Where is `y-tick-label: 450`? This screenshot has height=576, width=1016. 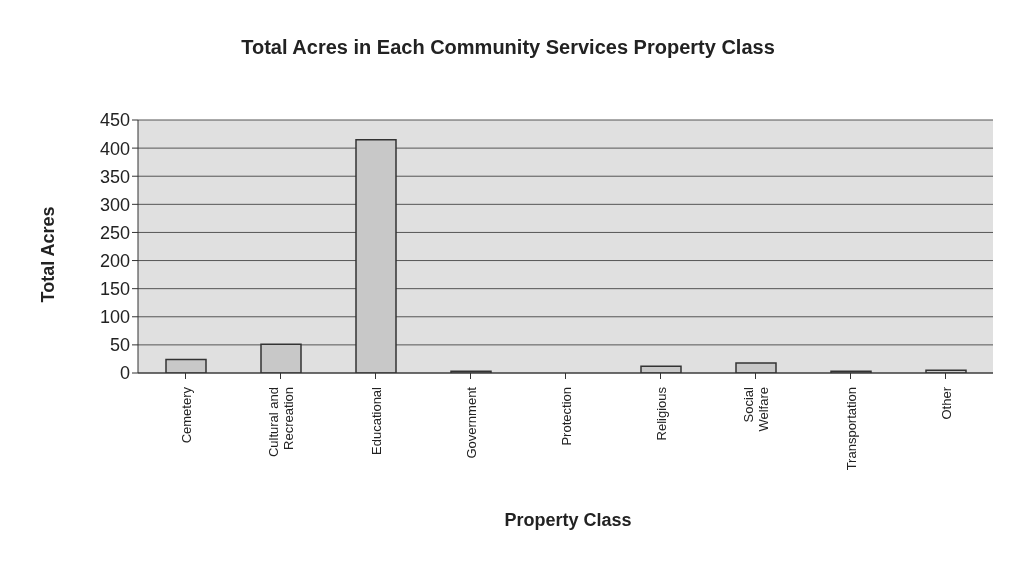 y-tick-label: 450 is located at coordinates (114, 120).